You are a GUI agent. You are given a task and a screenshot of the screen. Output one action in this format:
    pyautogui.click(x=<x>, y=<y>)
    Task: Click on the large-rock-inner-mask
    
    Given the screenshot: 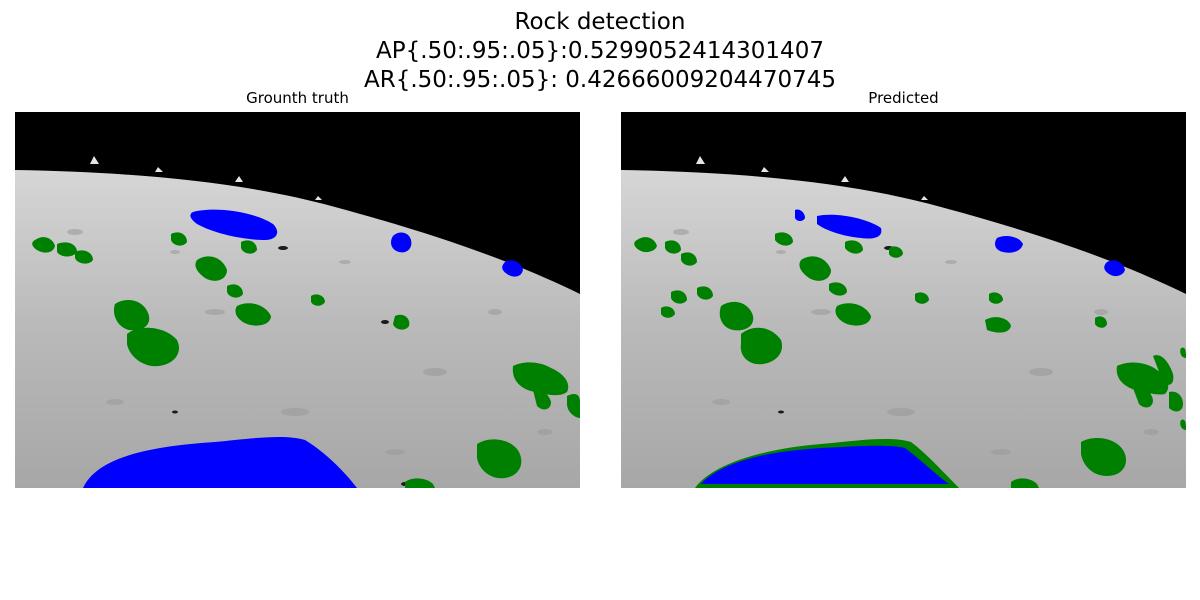 What is the action you would take?
    pyautogui.click(x=825, y=464)
    